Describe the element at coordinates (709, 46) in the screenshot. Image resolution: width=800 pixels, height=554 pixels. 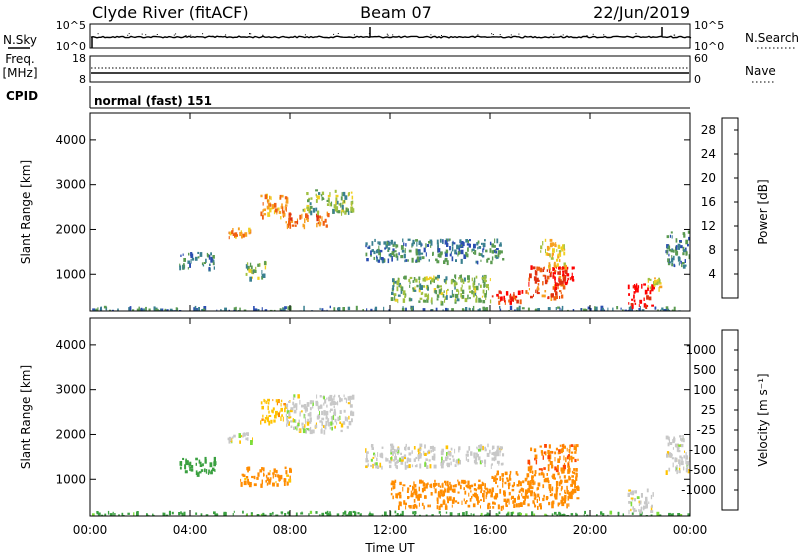
I see `noise-right-tick-bottom: 10^0` at that location.